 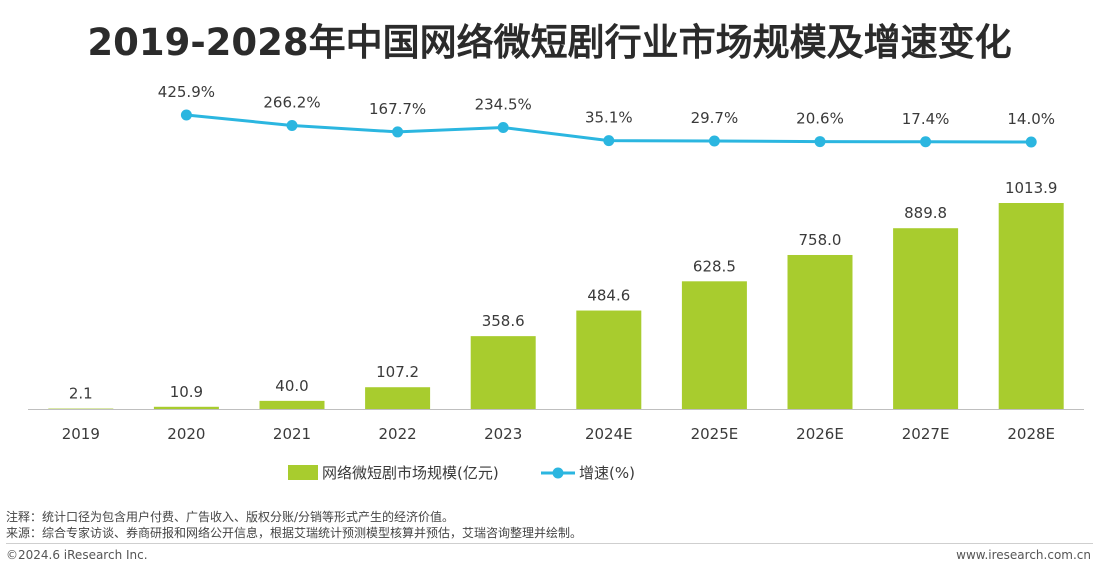 I want to click on bar-2024E, so click(x=609, y=359).